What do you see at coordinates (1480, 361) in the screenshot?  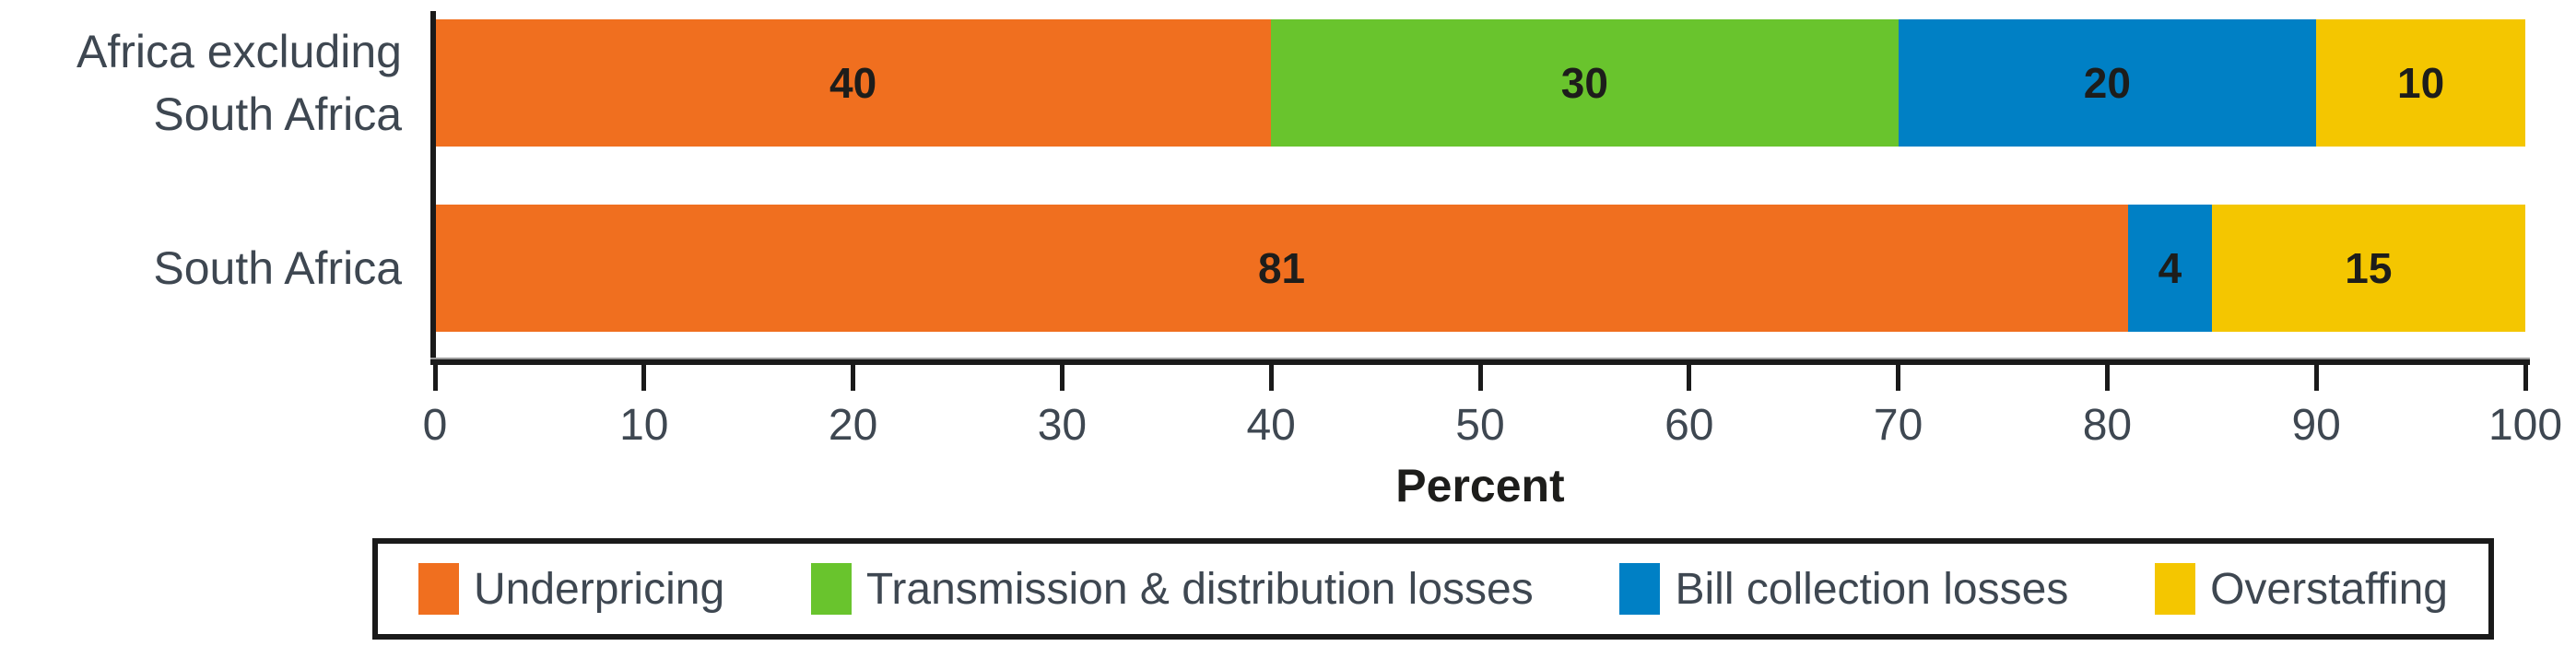 I see `x-axis-line` at bounding box center [1480, 361].